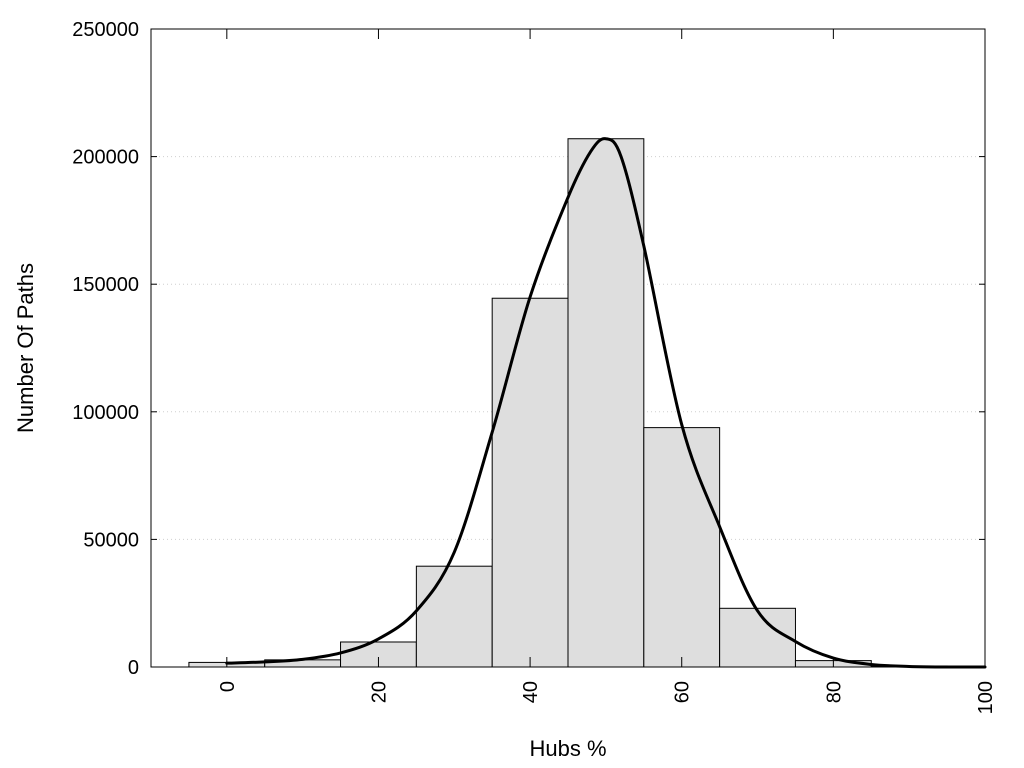 The height and width of the screenshot is (768, 1024). What do you see at coordinates (531, 692) in the screenshot?
I see `x-tick-label: 40` at bounding box center [531, 692].